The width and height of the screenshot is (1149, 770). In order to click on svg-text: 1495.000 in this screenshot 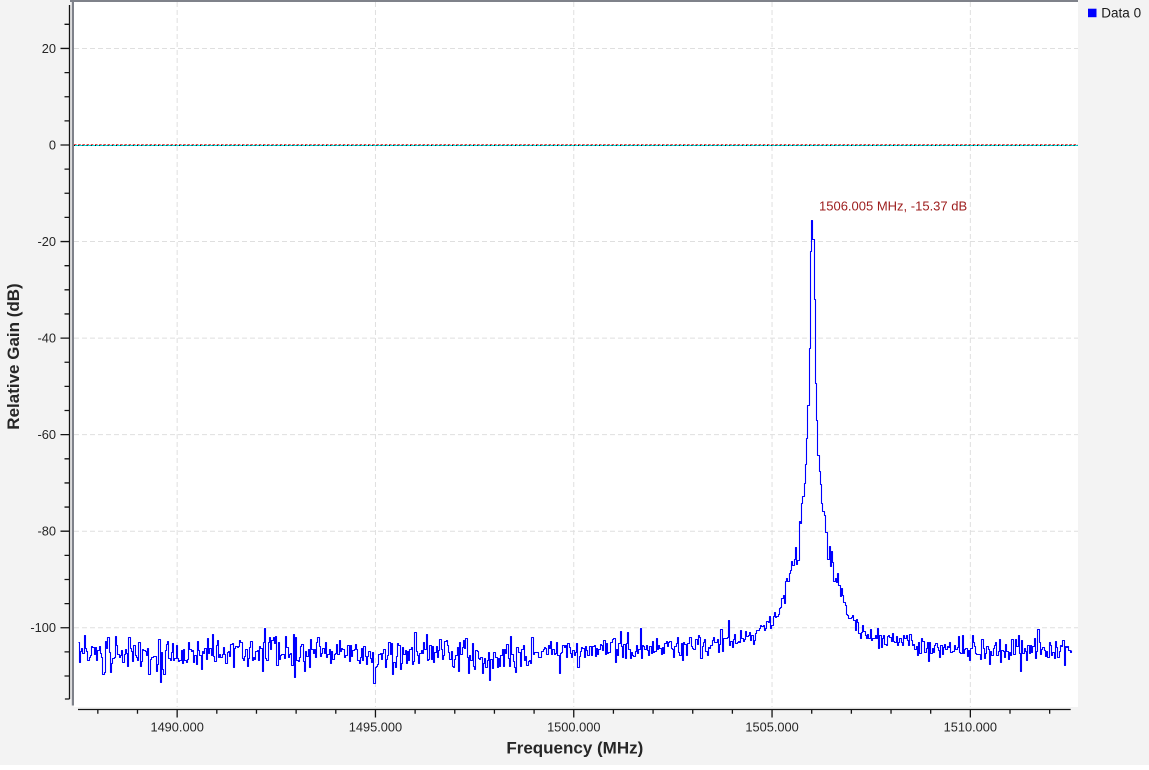, I will do `click(375, 726)`.